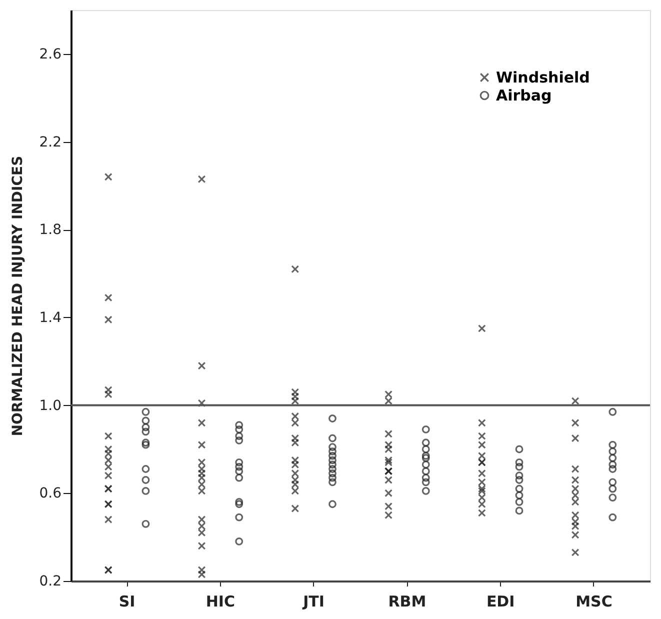 Image resolution: width=661 pixels, height=619 pixels. What do you see at coordinates (50, 406) in the screenshot?
I see `y-tick-label: 1.0` at bounding box center [50, 406].